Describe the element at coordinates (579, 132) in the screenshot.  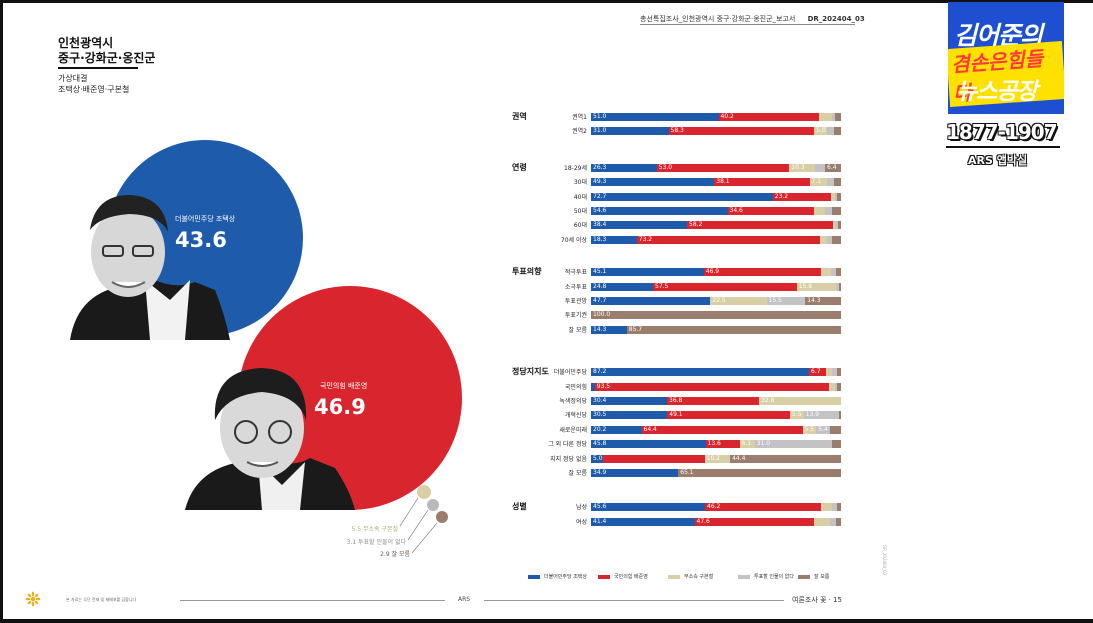
I see `row-label: 권역2` at that location.